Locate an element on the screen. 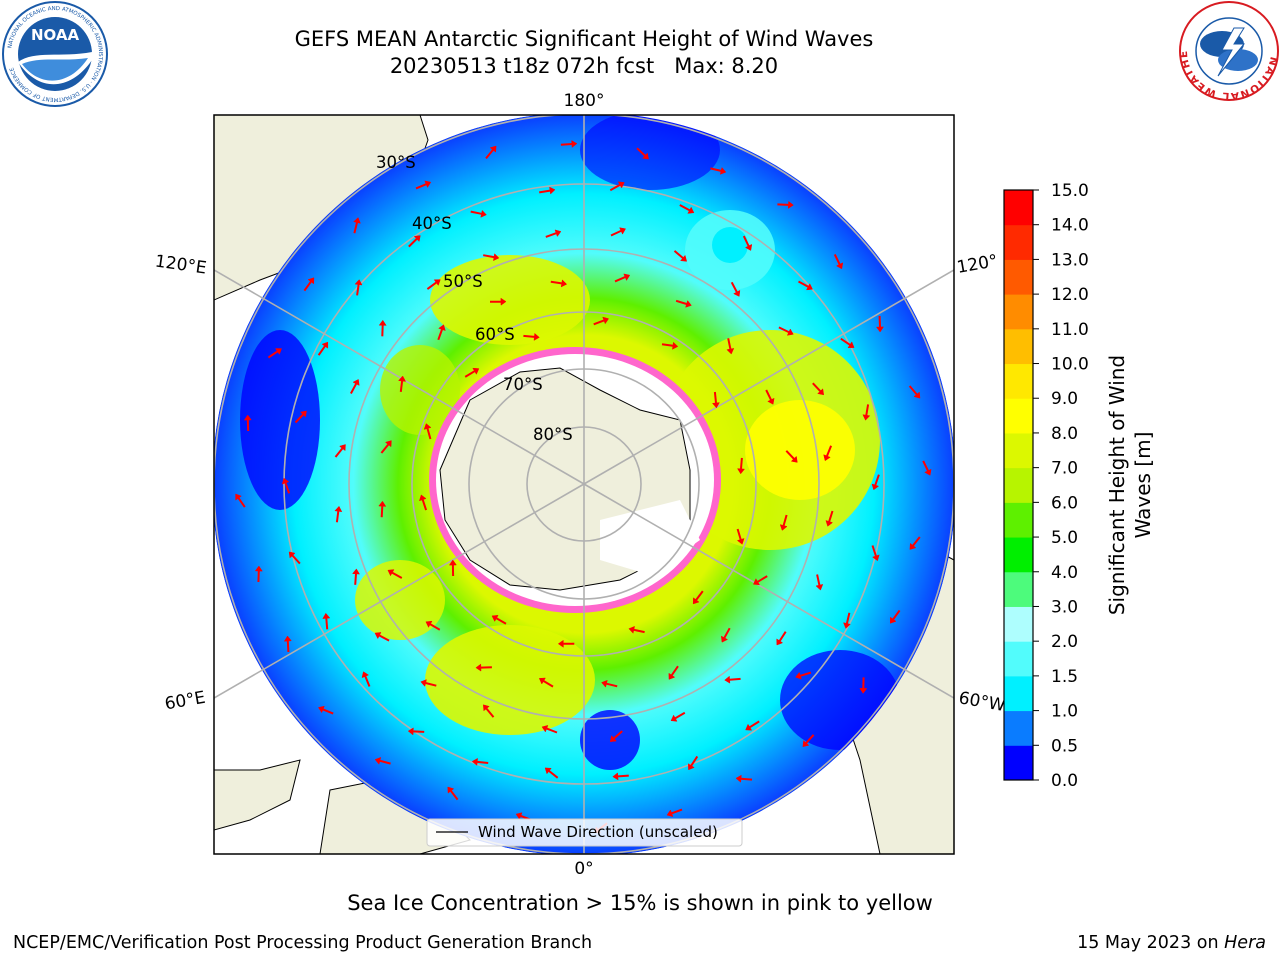 This screenshot has height=960, width=1280. colorbar-tick-label: 10.0 is located at coordinates (1070, 365).